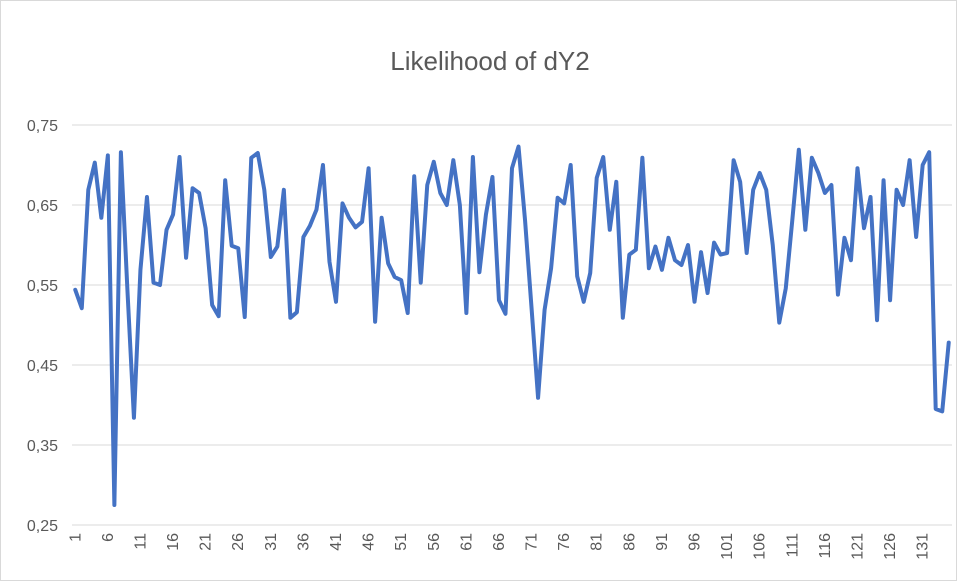 The width and height of the screenshot is (957, 581). What do you see at coordinates (238, 542) in the screenshot?
I see `x-tick-label: 26` at bounding box center [238, 542].